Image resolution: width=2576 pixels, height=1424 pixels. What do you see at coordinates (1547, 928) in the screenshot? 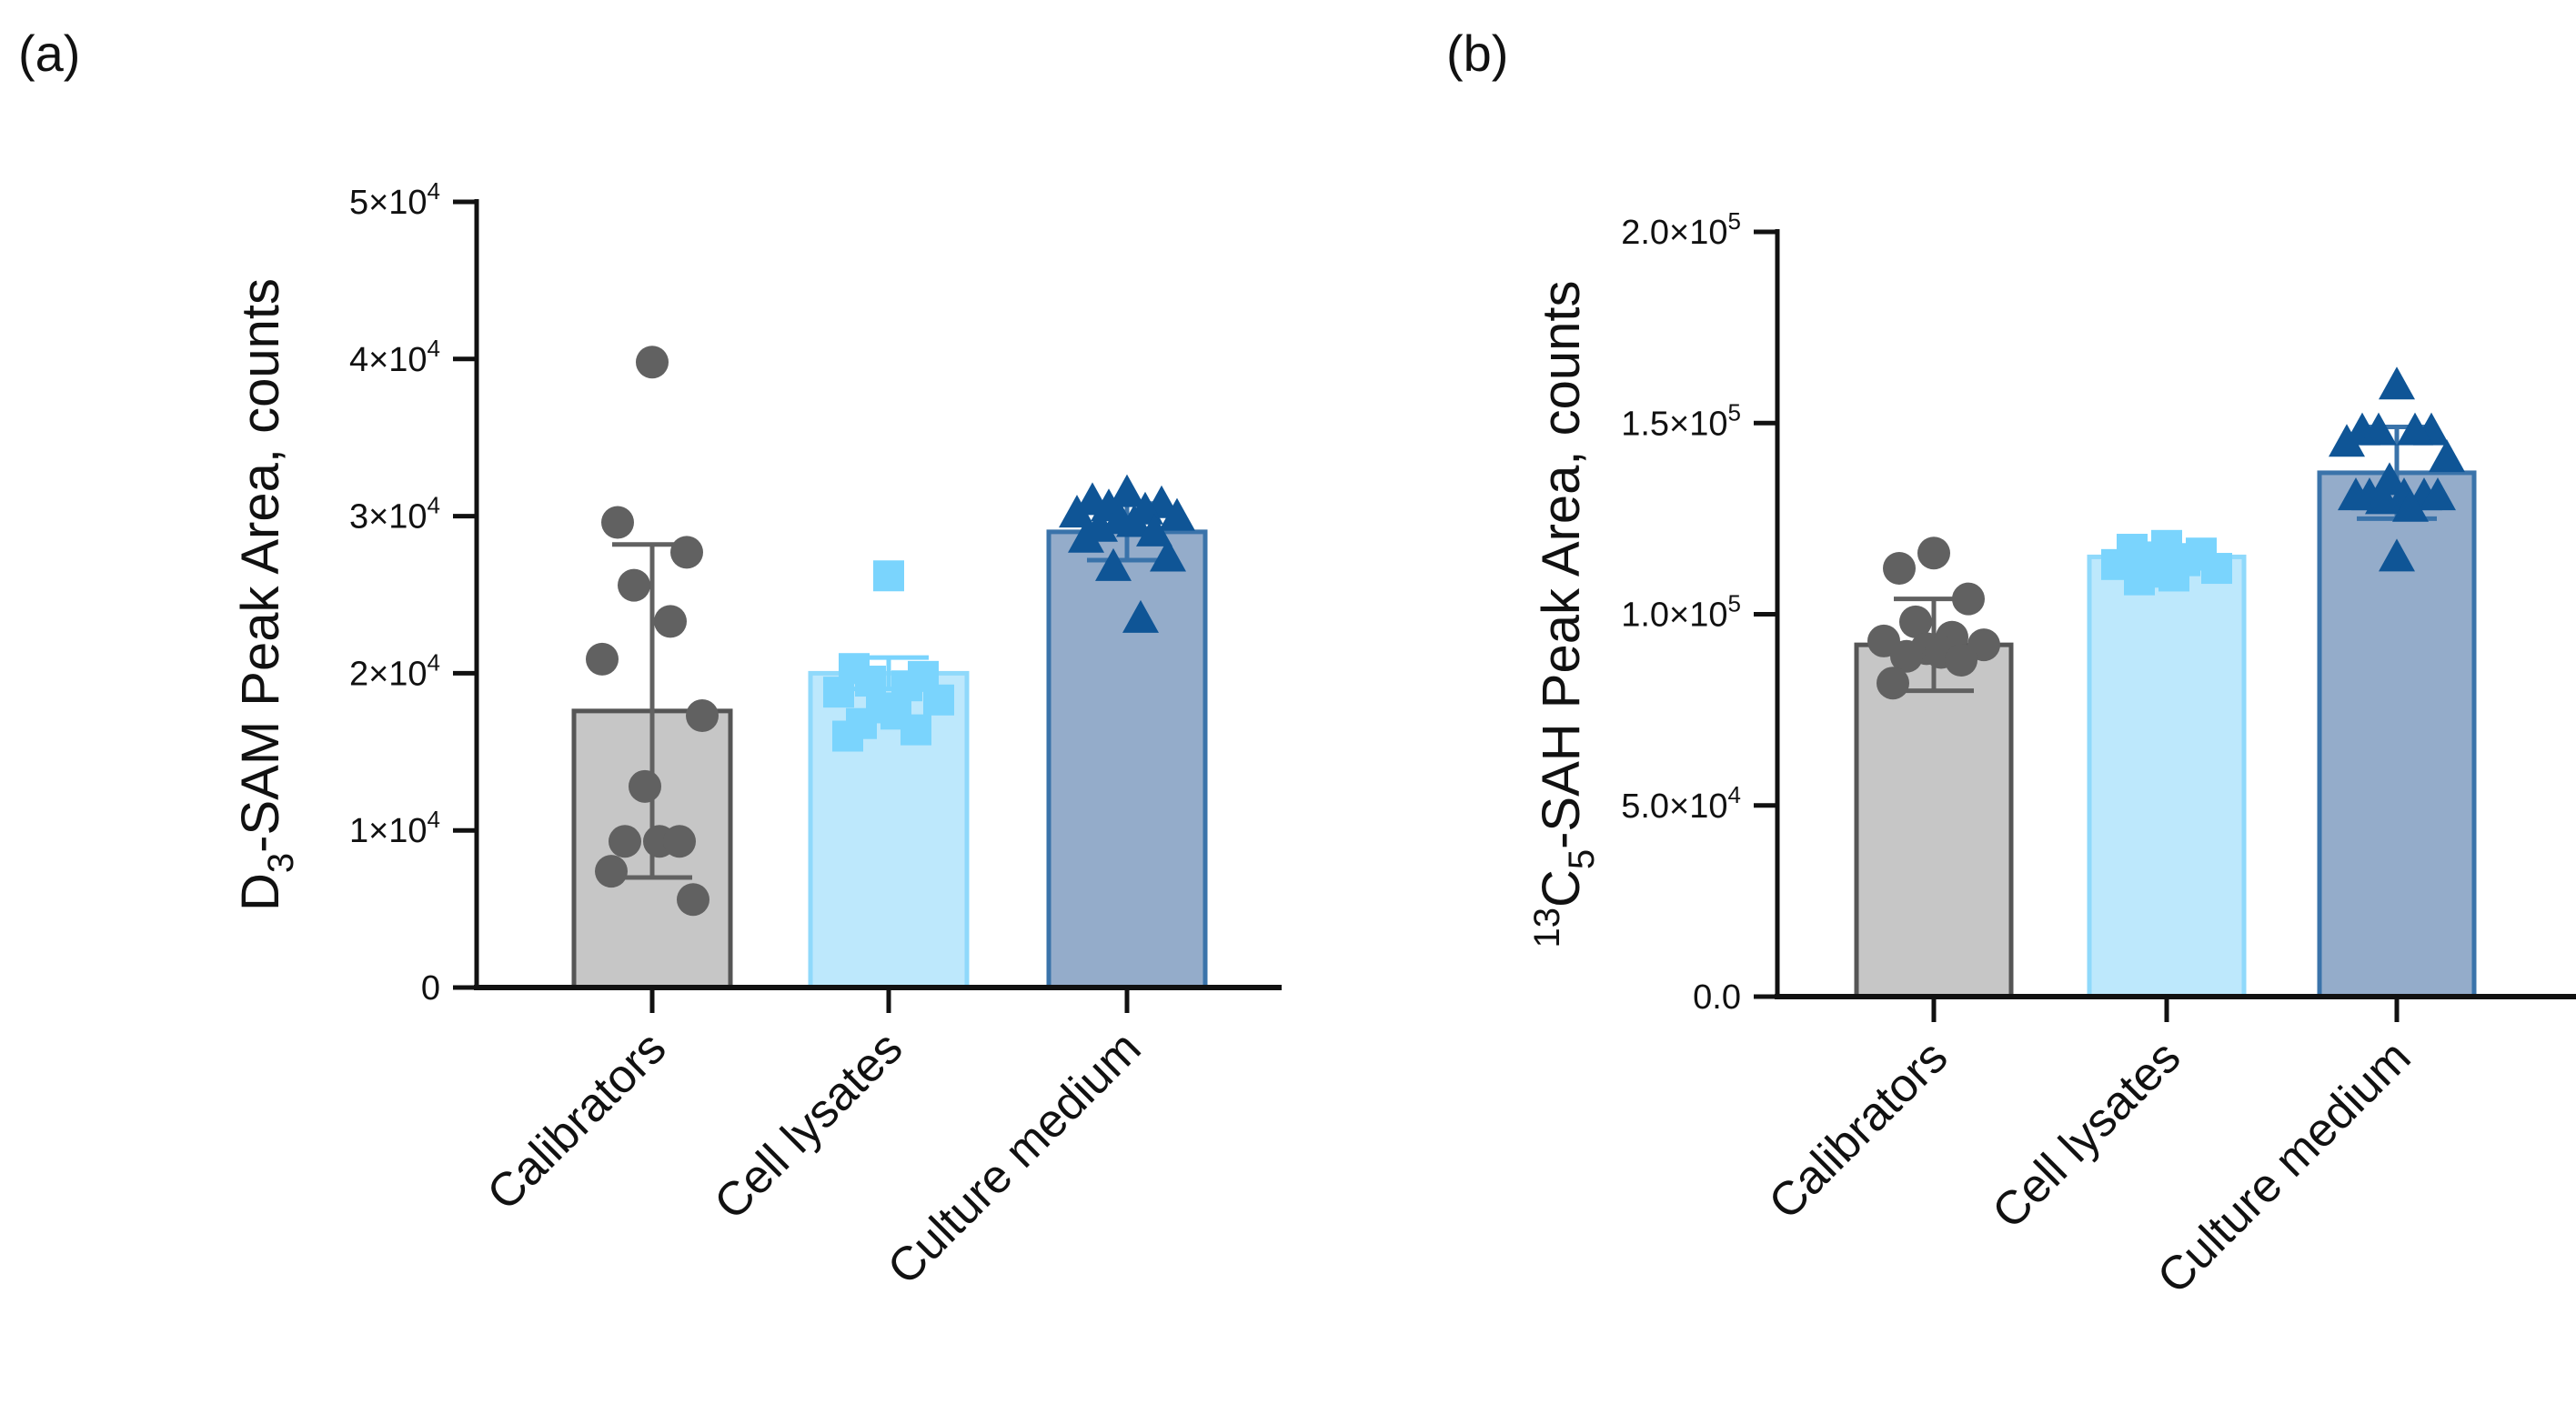
I see `y-axis-title-superscript: 13` at bounding box center [1547, 928].